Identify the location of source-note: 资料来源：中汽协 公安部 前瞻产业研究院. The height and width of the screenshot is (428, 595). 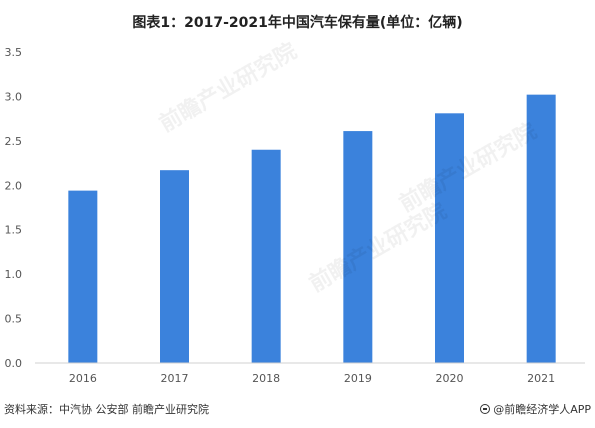
(106, 409).